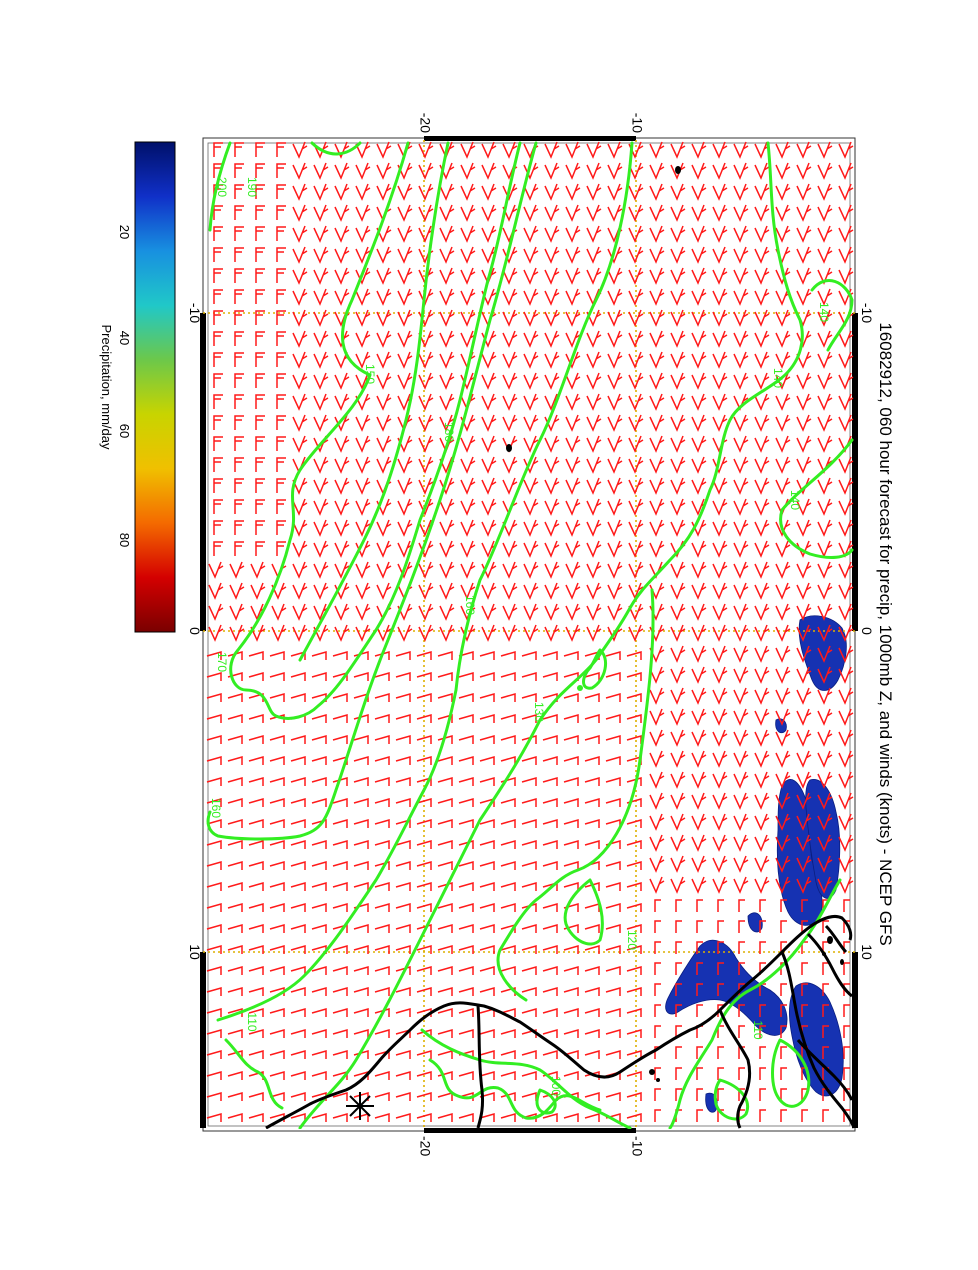  Describe the element at coordinates (124, 232) in the screenshot. I see `colorbar-tick-20: 20` at that location.